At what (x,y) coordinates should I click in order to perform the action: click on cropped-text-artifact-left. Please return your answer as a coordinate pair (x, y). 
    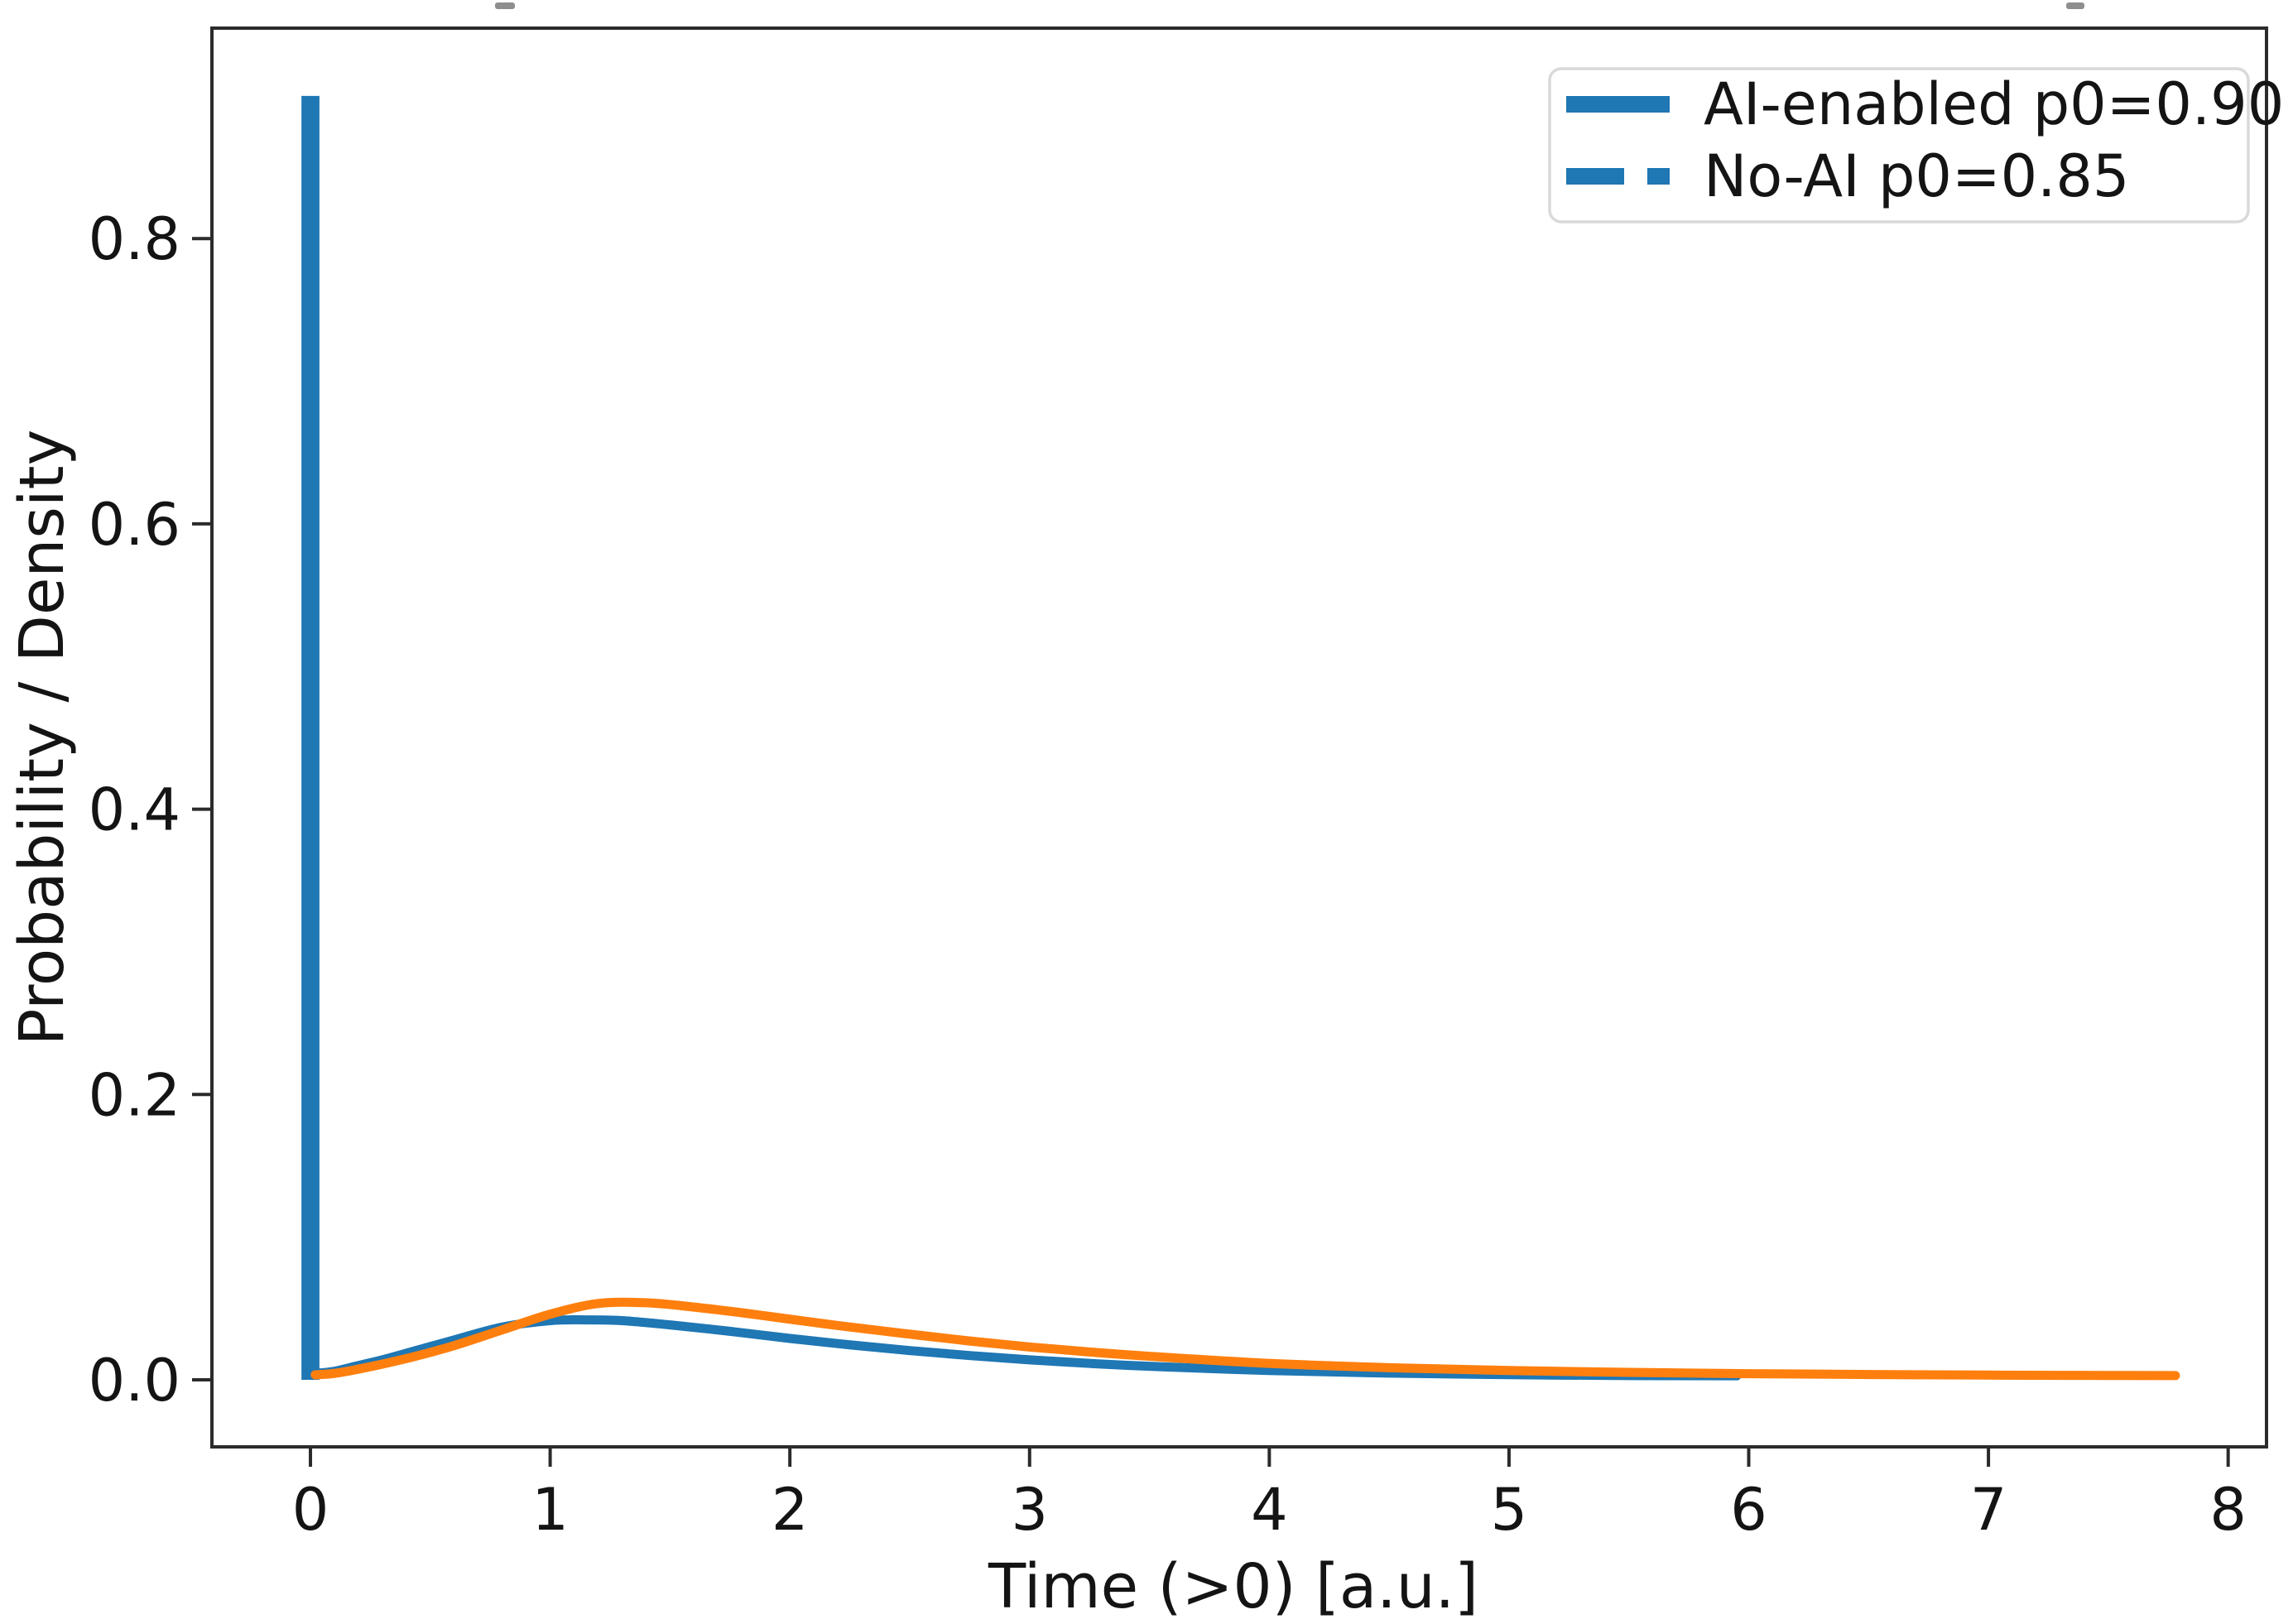
    Looking at the image, I should click on (505, 6).